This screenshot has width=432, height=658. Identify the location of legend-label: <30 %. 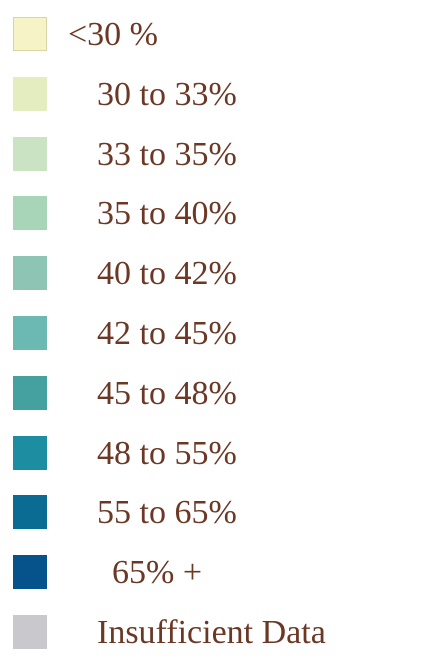
(113, 34).